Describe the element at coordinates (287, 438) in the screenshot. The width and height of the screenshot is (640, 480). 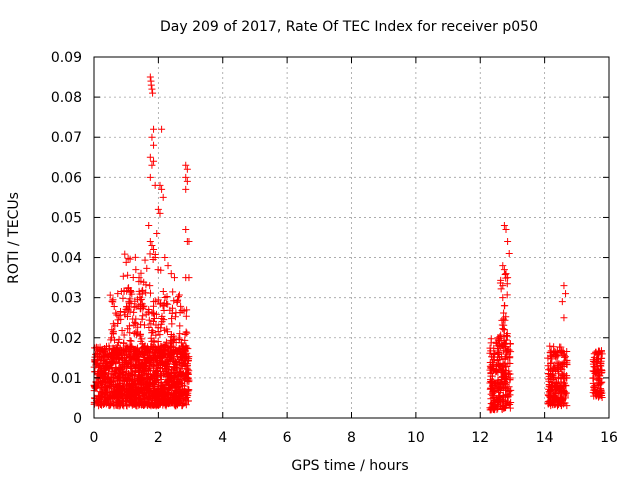
I see `x-tick-label: 6` at that location.